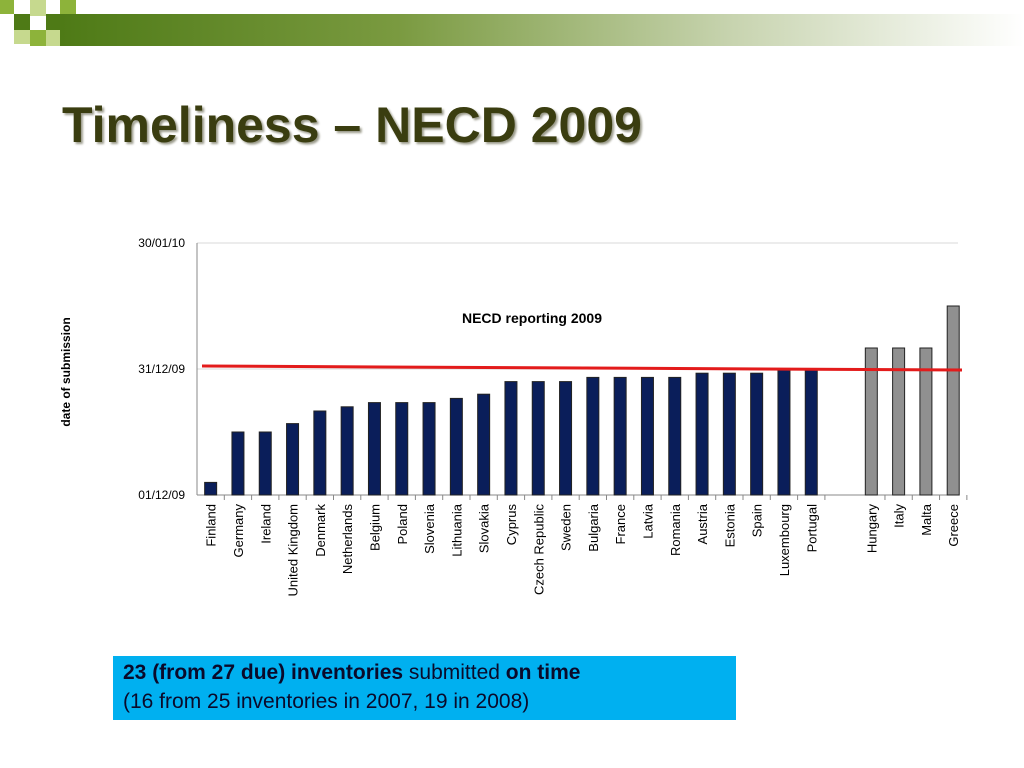  I want to click on x-tick-label: Germany, so click(238, 531).